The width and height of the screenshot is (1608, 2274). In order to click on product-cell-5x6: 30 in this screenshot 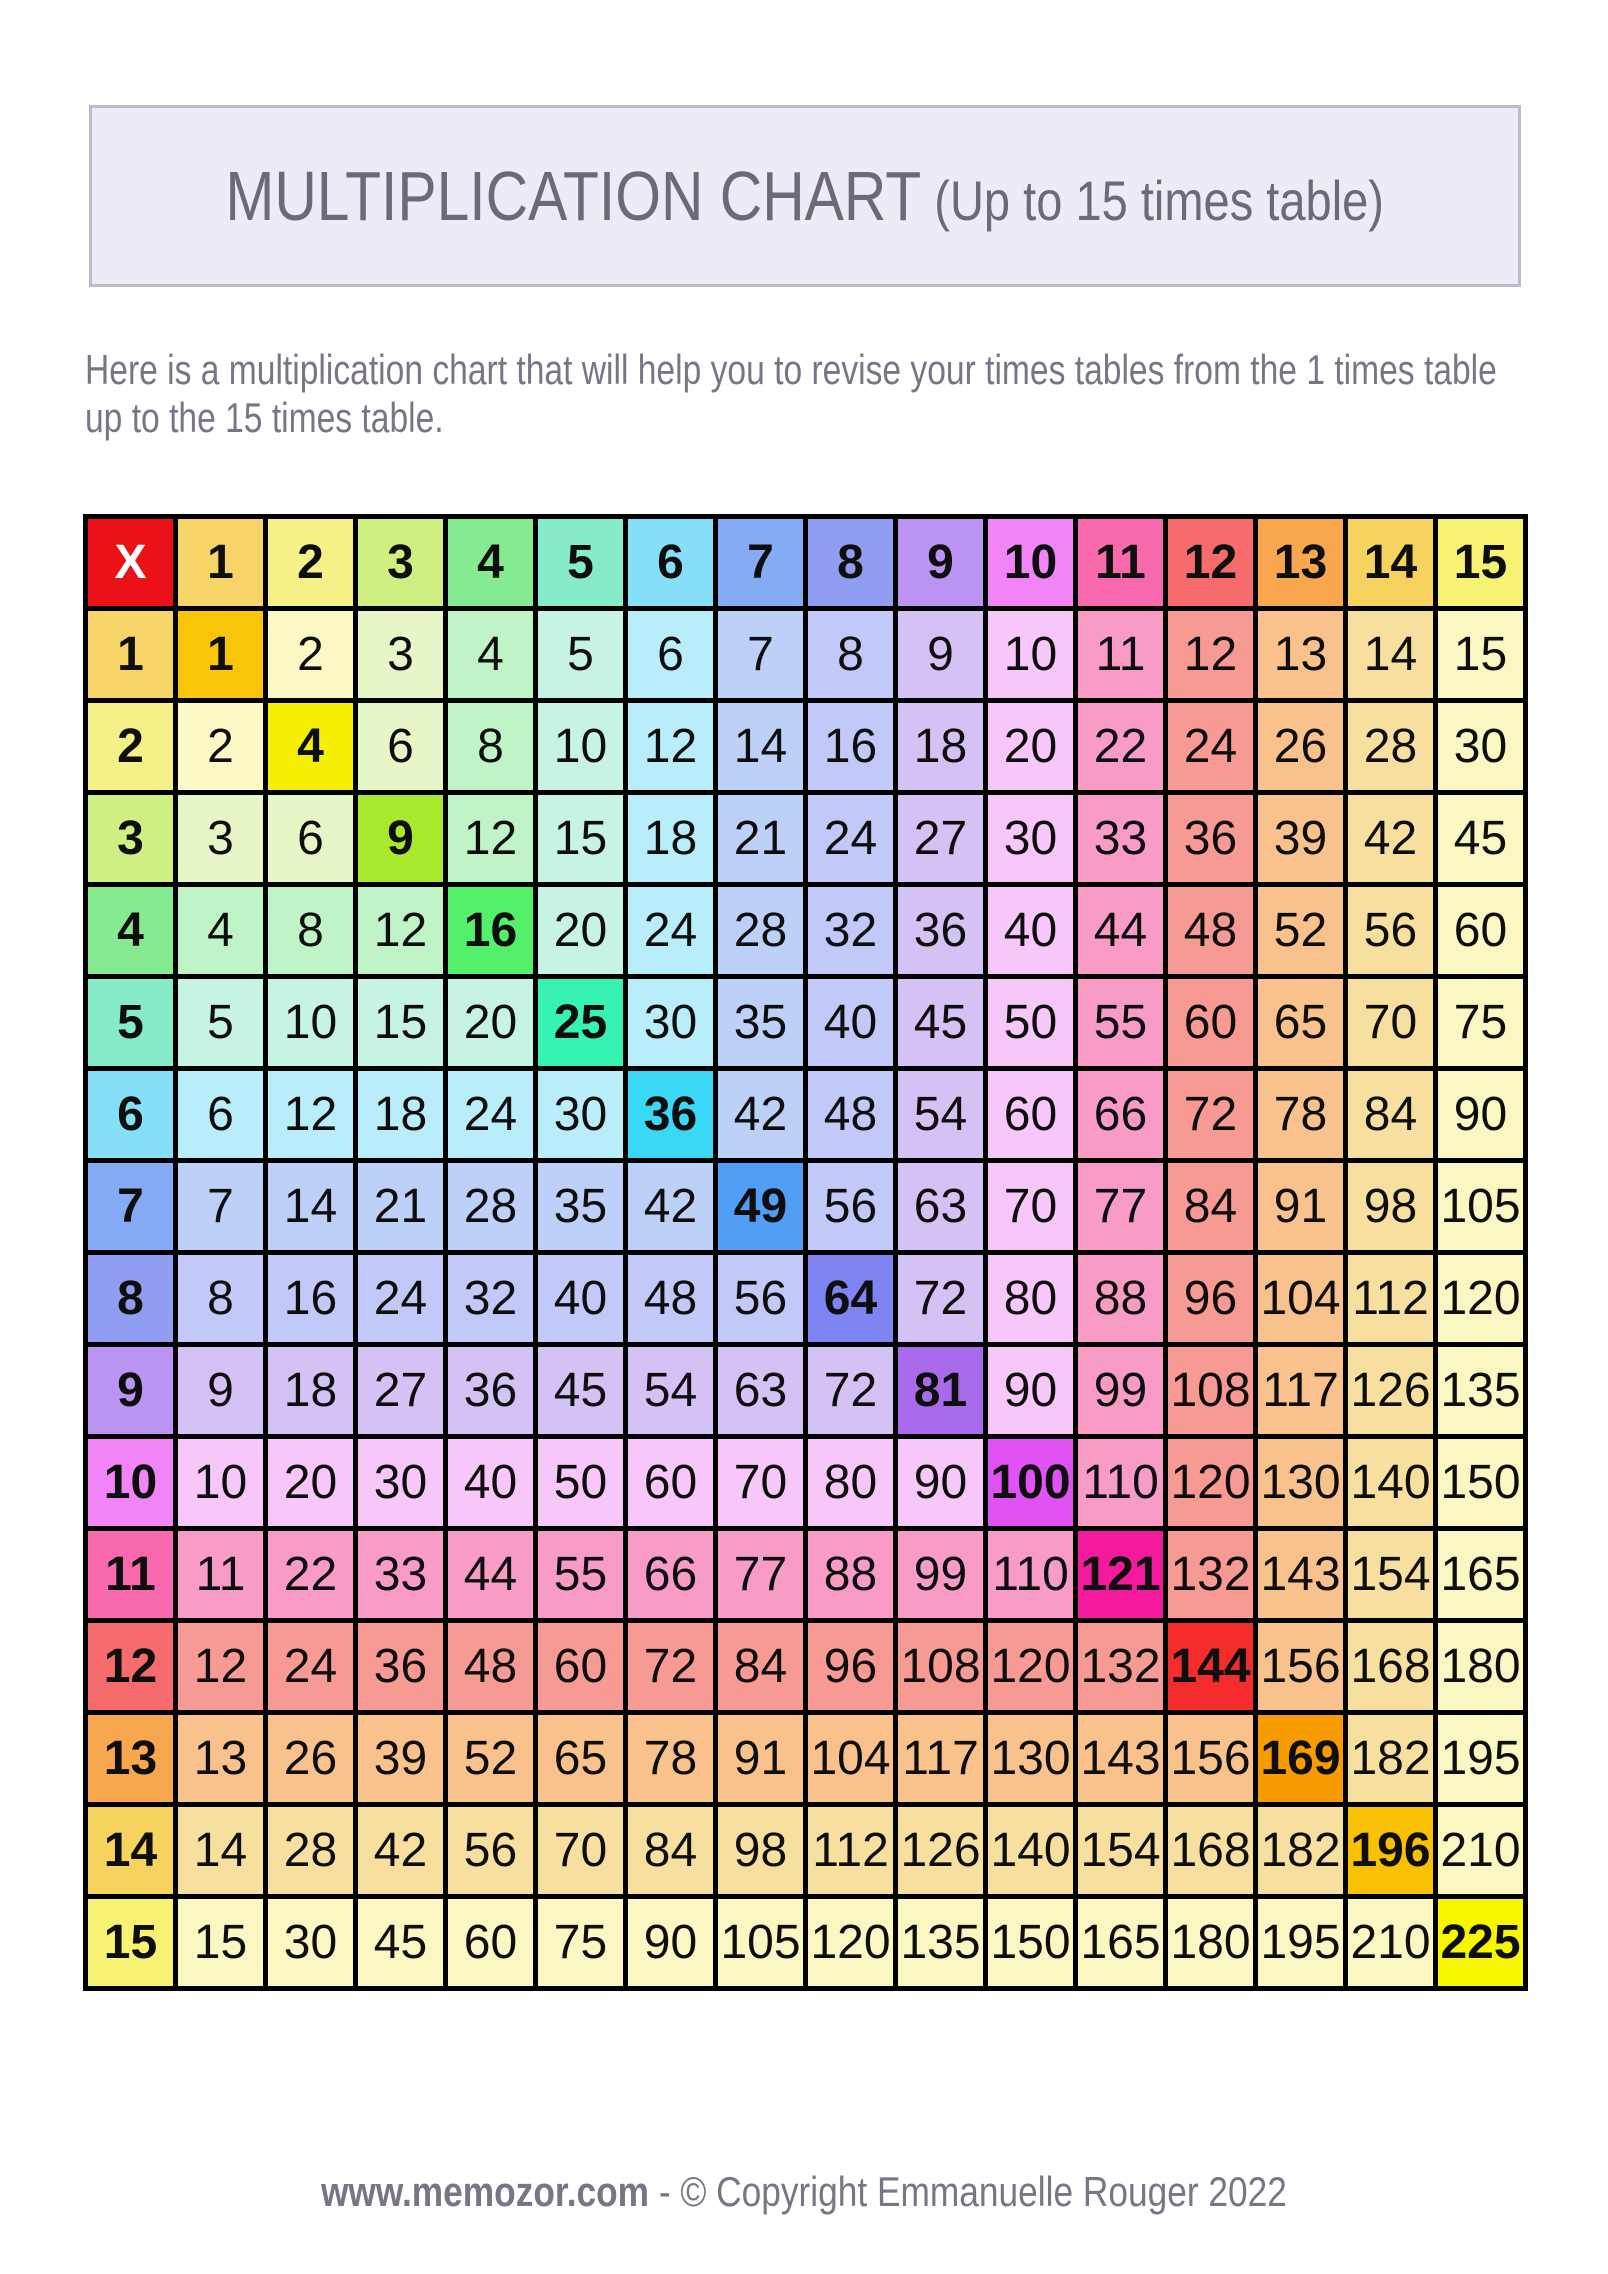, I will do `click(670, 1022)`.